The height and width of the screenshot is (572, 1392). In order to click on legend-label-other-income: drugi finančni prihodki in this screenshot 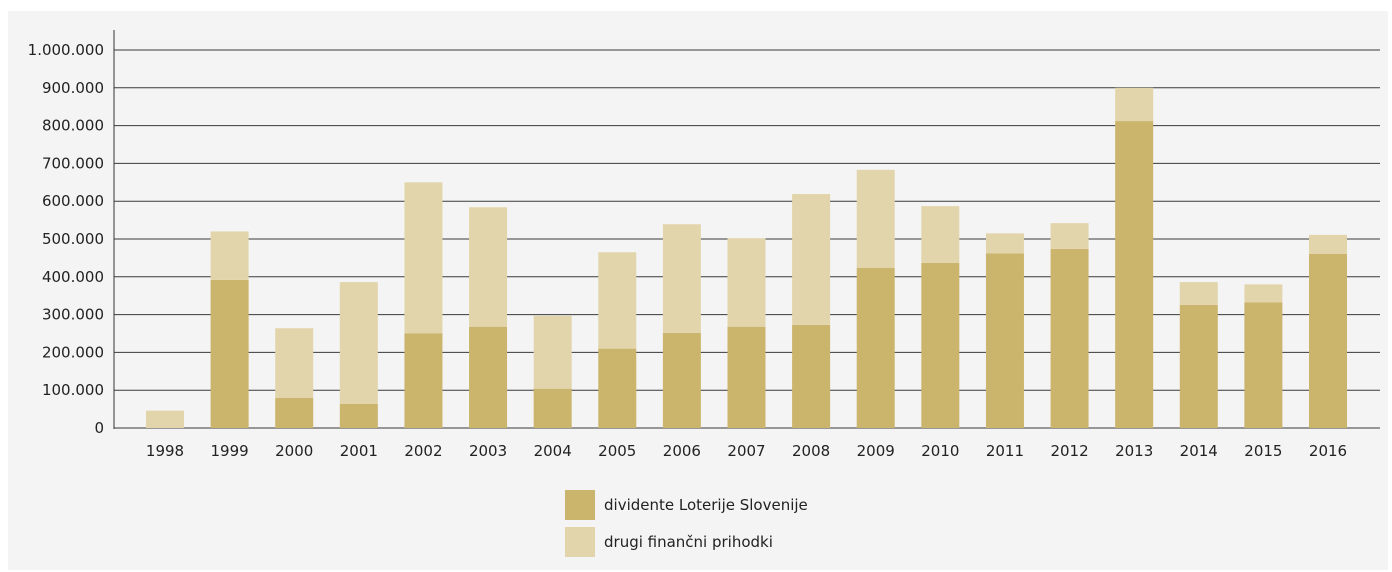, I will do `click(688, 542)`.